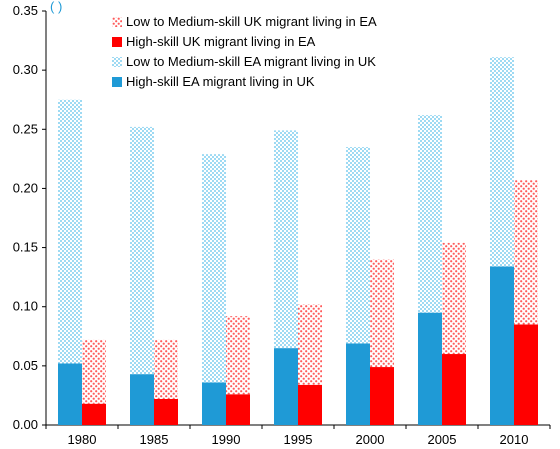 The image size is (560, 449). What do you see at coordinates (25, 306) in the screenshot?
I see `y-tick-label: 0.10` at bounding box center [25, 306].